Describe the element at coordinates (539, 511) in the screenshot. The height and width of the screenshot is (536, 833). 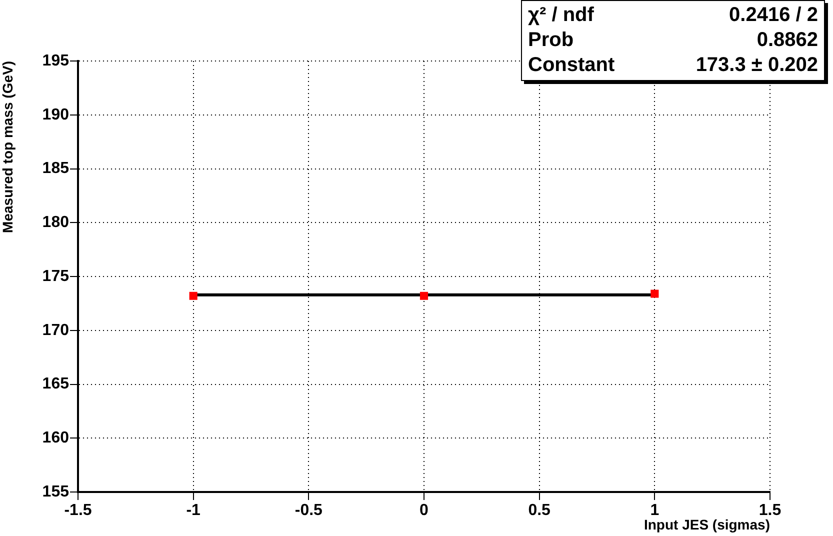
I see `x-tick-label: 0.5` at that location.